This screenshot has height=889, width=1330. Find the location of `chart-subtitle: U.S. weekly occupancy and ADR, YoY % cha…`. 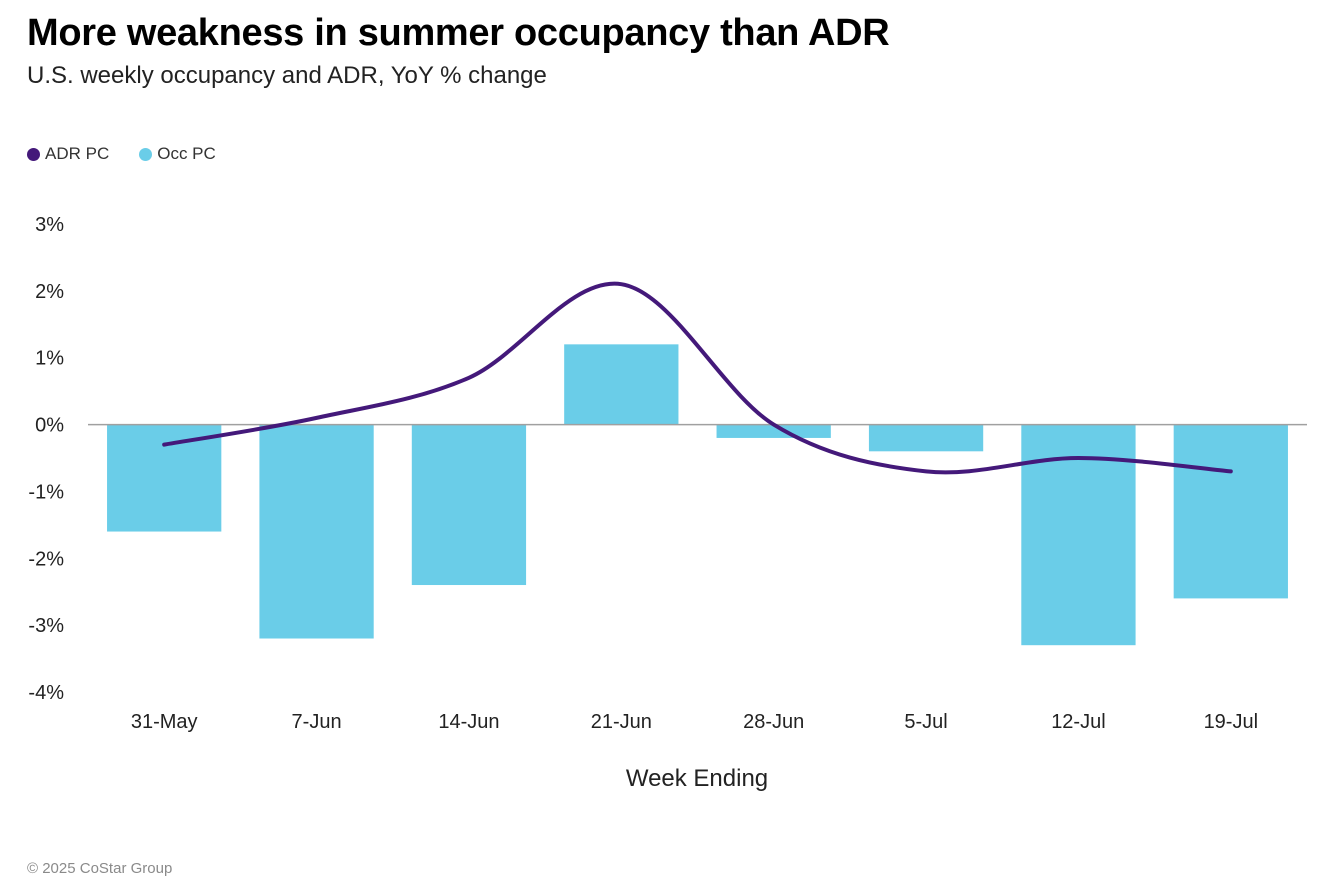

chart-subtitle: U.S. weekly occupancy and ADR, YoY % cha… is located at coordinates (287, 75).